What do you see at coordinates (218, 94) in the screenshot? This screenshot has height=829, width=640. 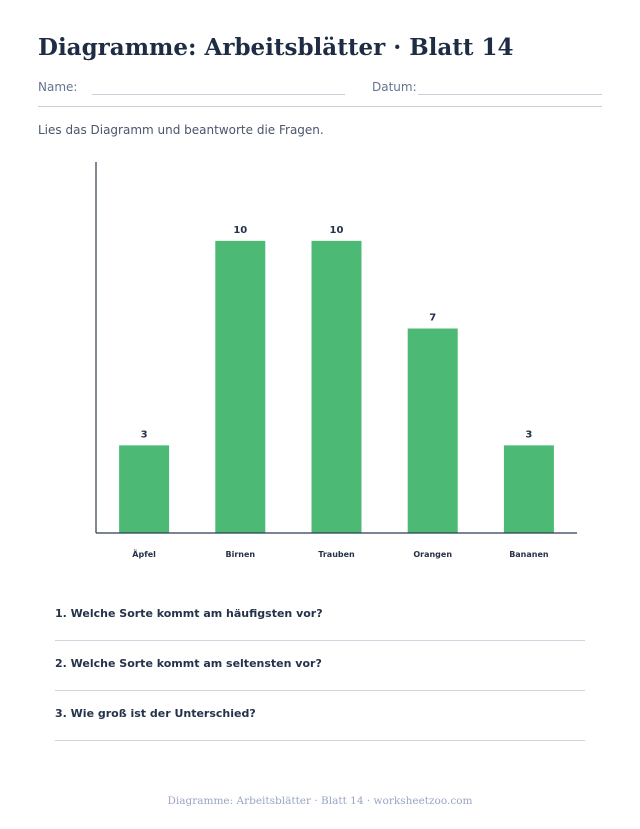 I see `name-field` at bounding box center [218, 94].